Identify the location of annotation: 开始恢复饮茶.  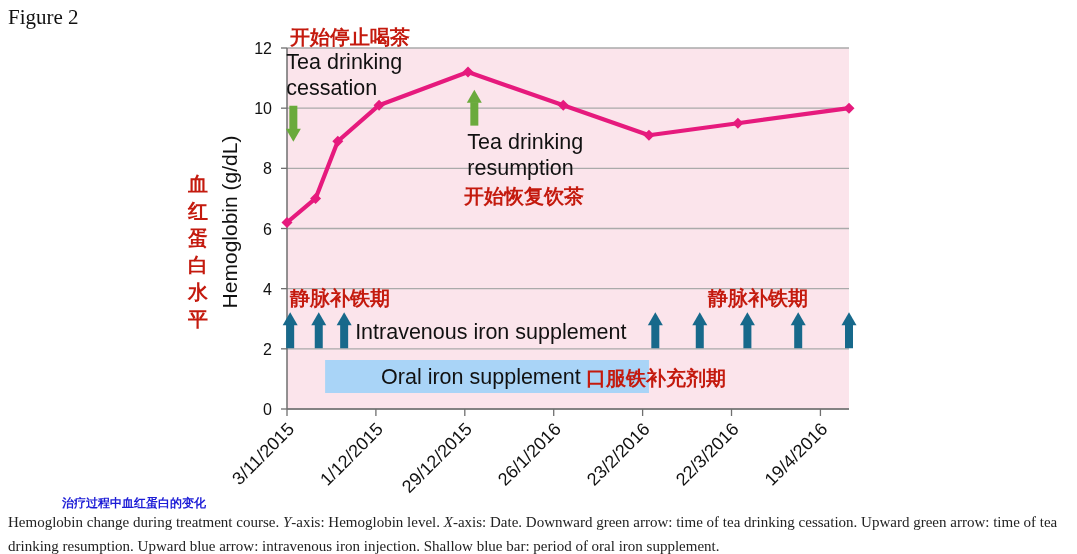
(524, 195).